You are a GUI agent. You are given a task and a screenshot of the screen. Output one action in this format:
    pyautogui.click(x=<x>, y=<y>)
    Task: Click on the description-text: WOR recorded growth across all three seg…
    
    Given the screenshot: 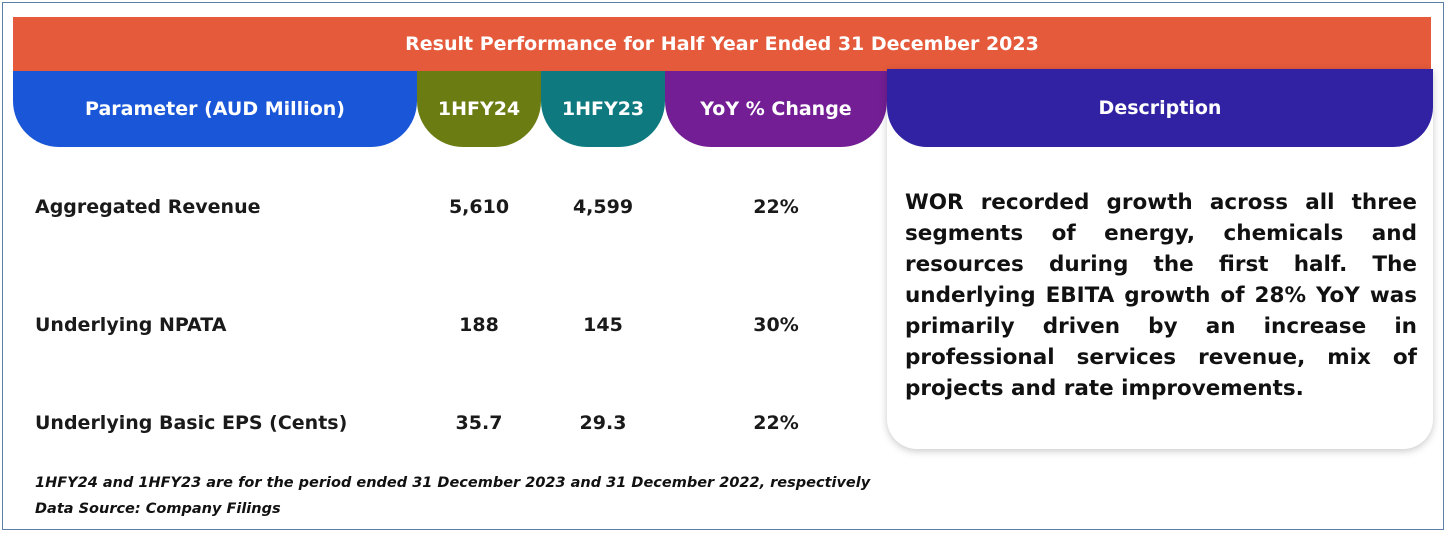 What is the action you would take?
    pyautogui.click(x=1161, y=295)
    